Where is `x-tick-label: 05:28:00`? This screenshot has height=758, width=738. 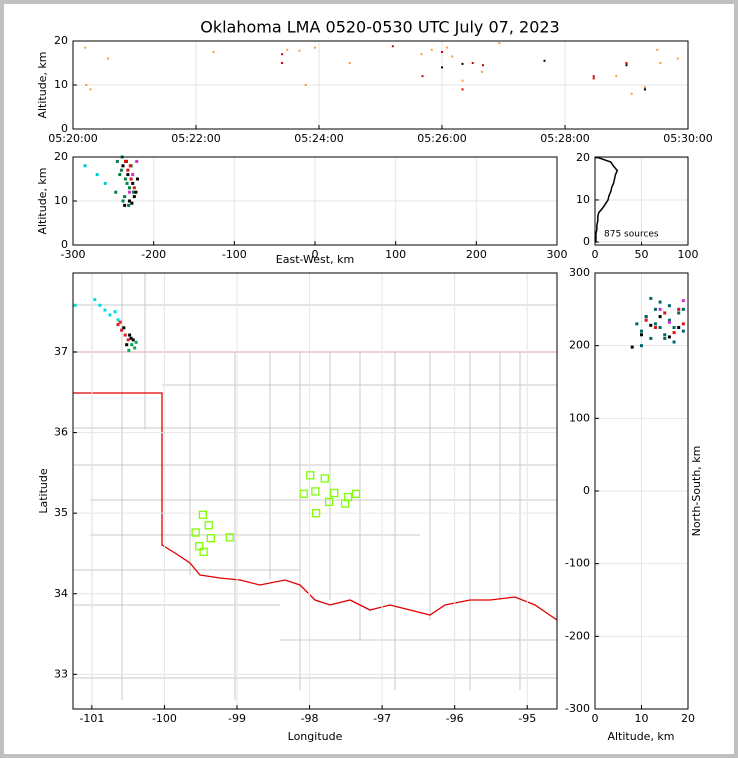 x-tick-label: 05:28:00 is located at coordinates (564, 138).